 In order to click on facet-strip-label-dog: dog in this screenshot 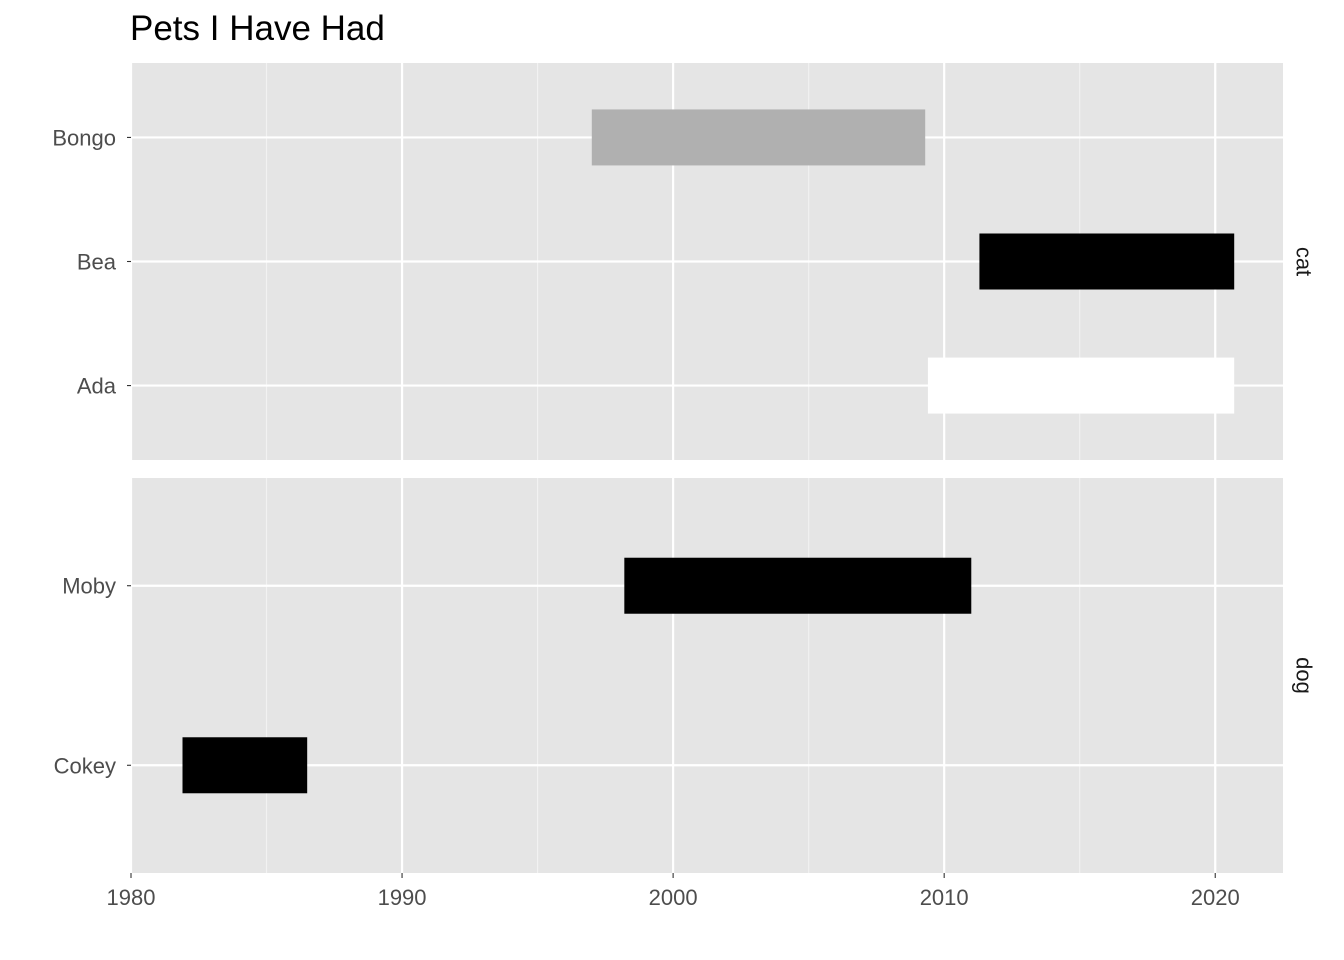, I will do `click(1304, 675)`.